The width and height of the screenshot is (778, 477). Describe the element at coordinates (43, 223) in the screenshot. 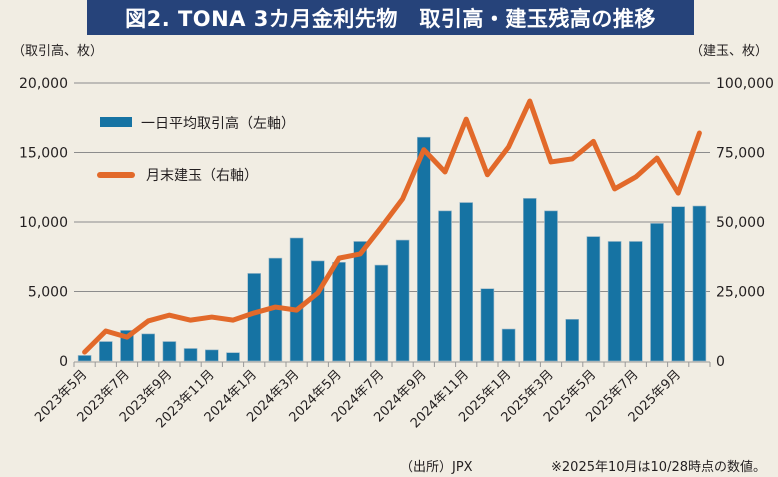

I see `y-left-tick-label: 10,000` at that location.